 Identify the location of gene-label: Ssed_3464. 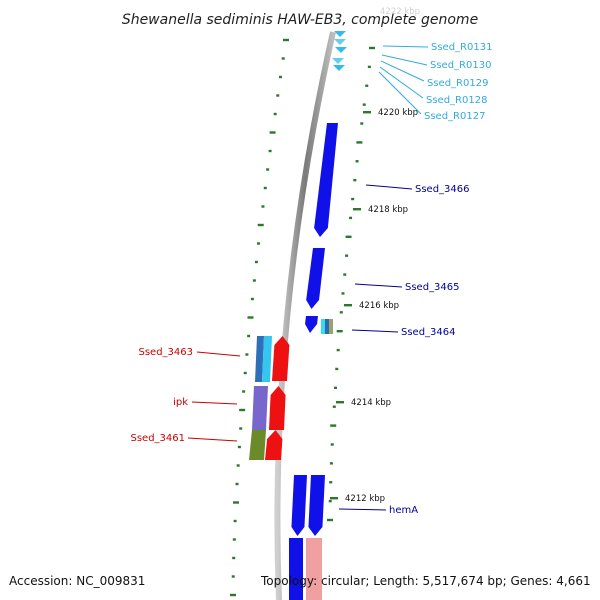
(428, 332).